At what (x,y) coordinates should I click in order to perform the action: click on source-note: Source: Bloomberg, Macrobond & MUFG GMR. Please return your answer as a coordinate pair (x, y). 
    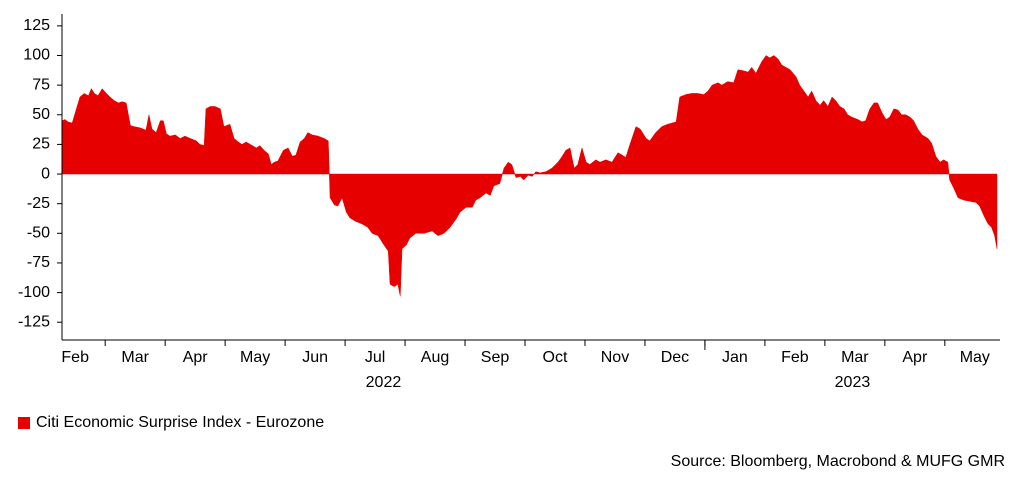
    Looking at the image, I should click on (838, 461).